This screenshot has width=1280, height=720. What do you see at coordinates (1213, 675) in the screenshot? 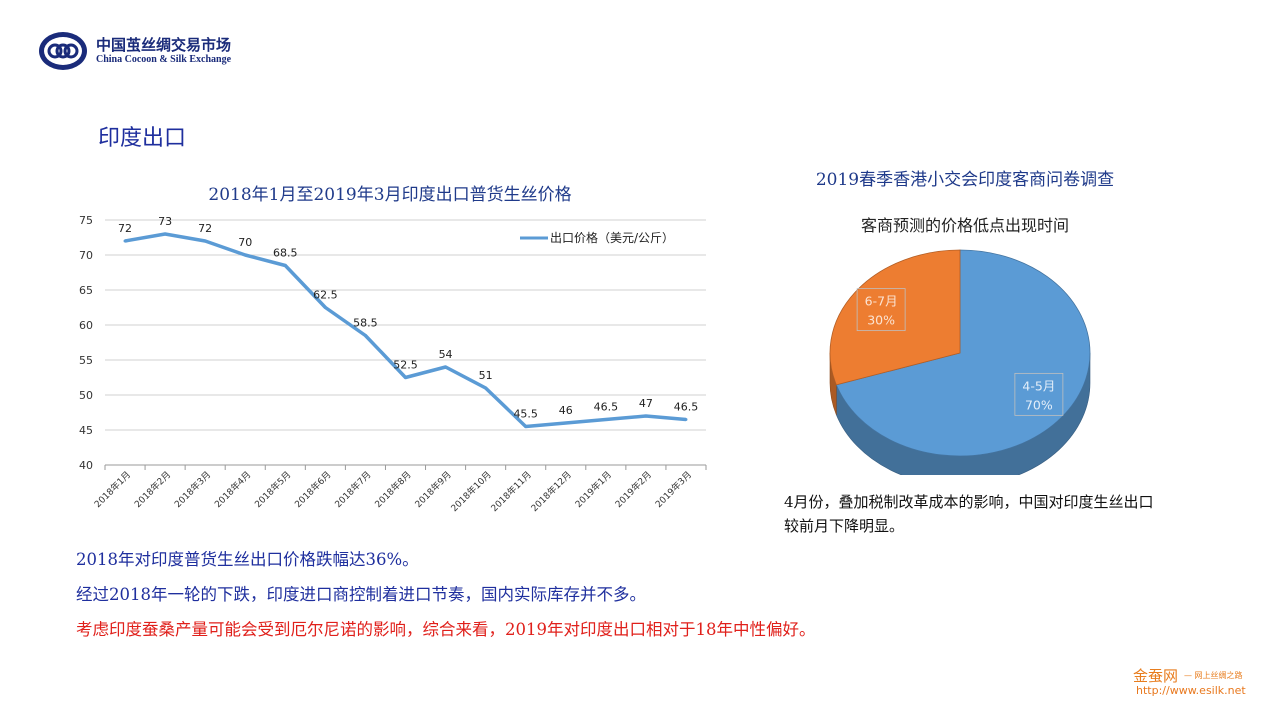
I see `watermark-slogan: — 网上丝绸之路` at bounding box center [1213, 675].